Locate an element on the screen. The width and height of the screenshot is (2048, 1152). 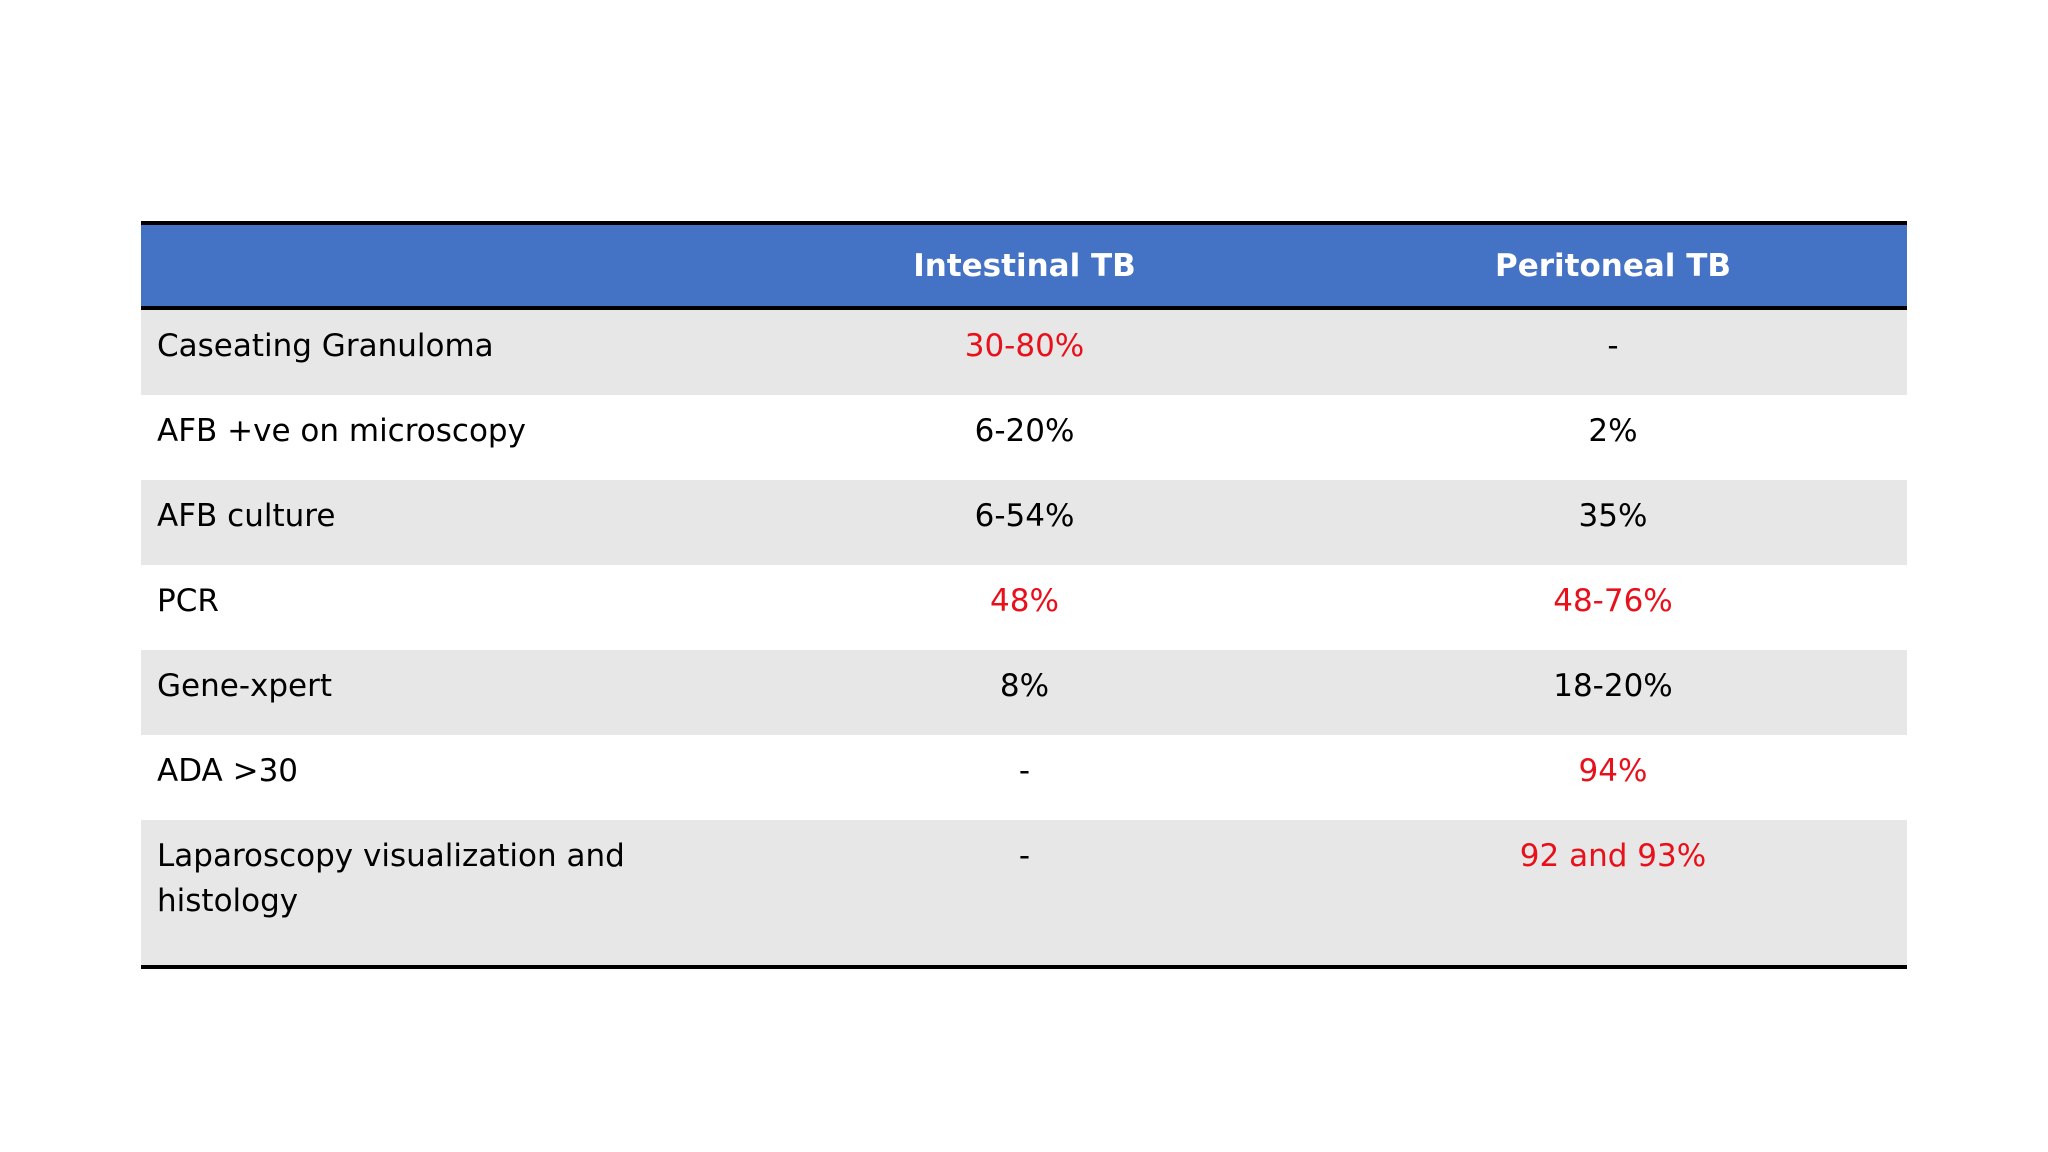
table-row: AFB +ve on microscopy 6-20% 2% is located at coordinates (1024, 437).